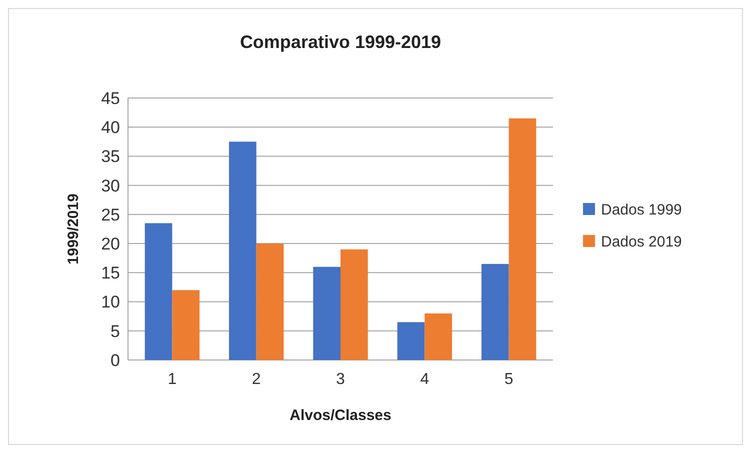  What do you see at coordinates (509, 379) in the screenshot?
I see `x-tick-label: 5` at bounding box center [509, 379].